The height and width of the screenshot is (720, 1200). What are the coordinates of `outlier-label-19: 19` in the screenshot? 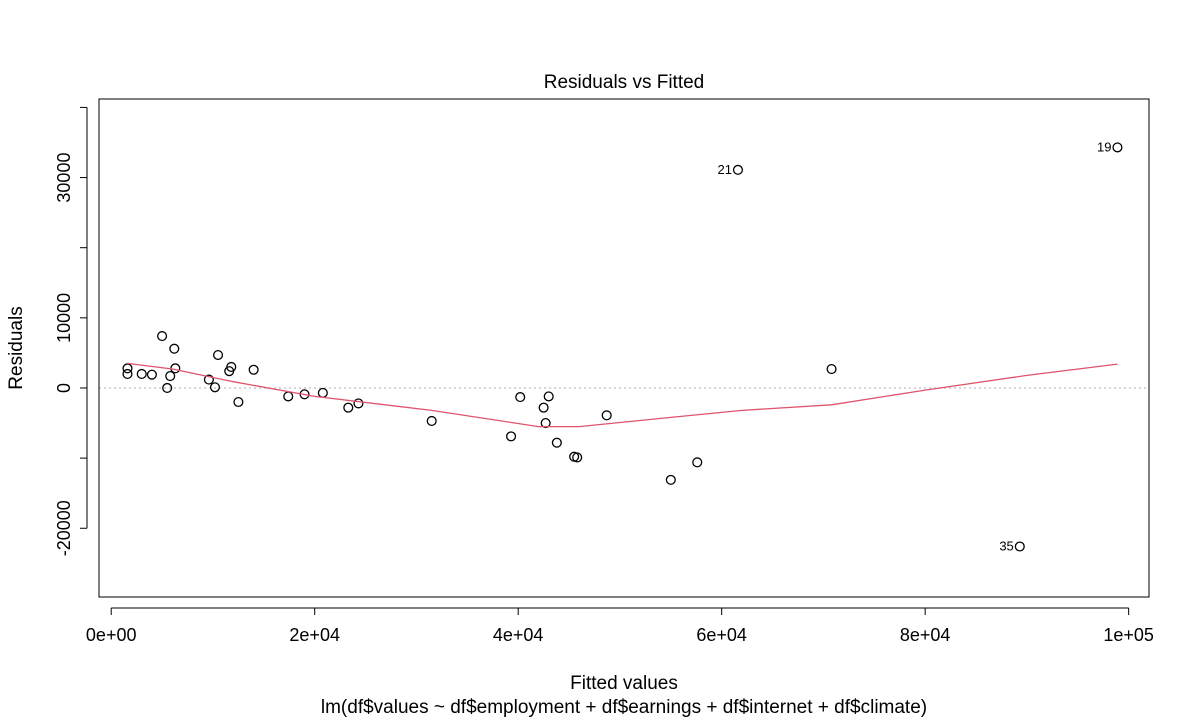 It's located at (1104, 146).